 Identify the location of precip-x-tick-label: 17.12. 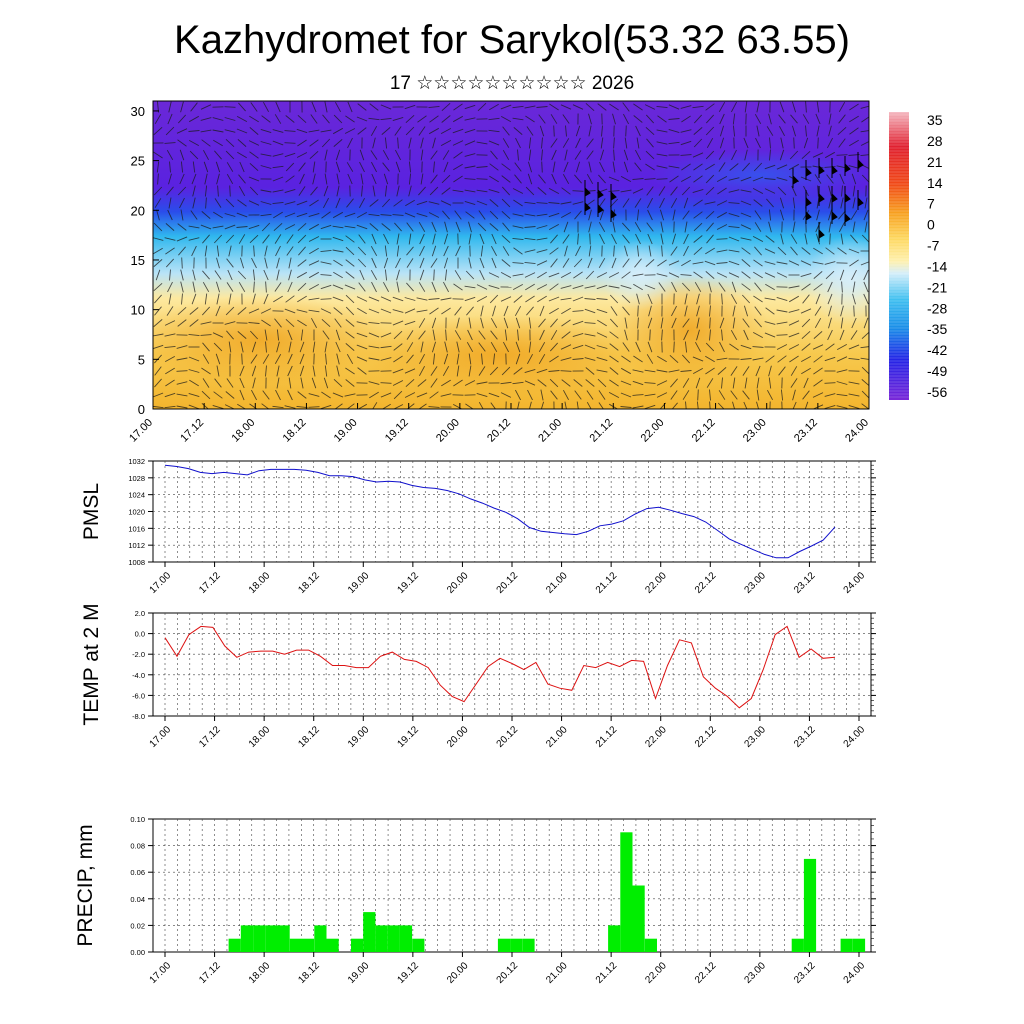
(210, 973).